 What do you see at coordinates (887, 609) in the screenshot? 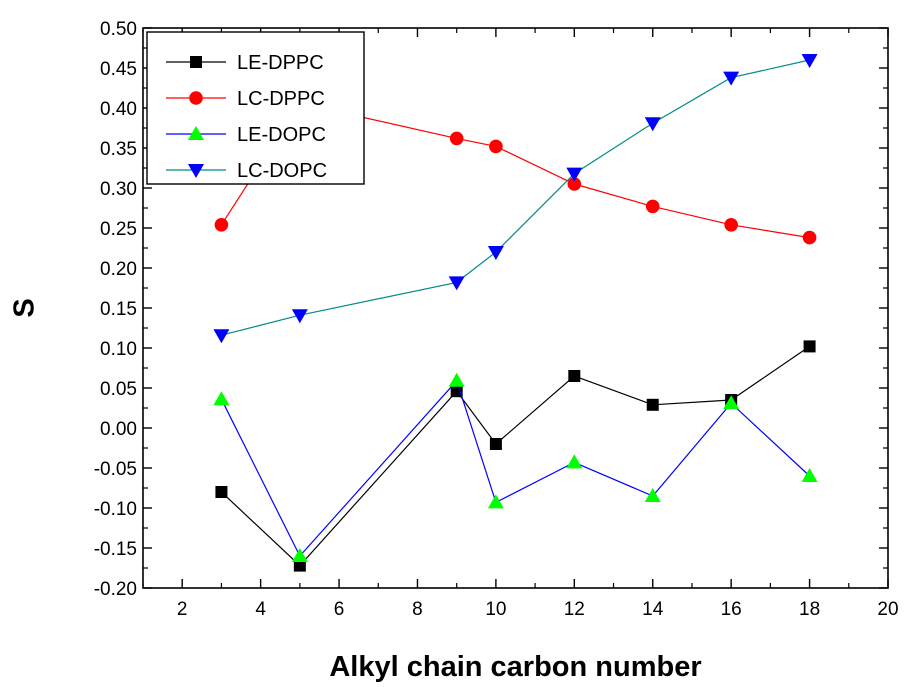
I see `x-tick-label: 20` at bounding box center [887, 609].